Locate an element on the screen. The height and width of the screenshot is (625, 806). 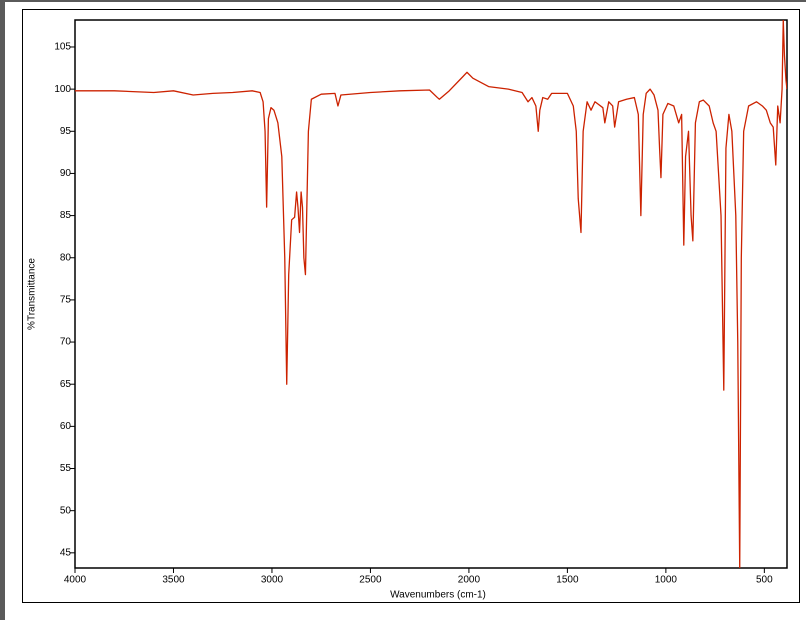
y-tick-label: 85 is located at coordinates (66, 215).